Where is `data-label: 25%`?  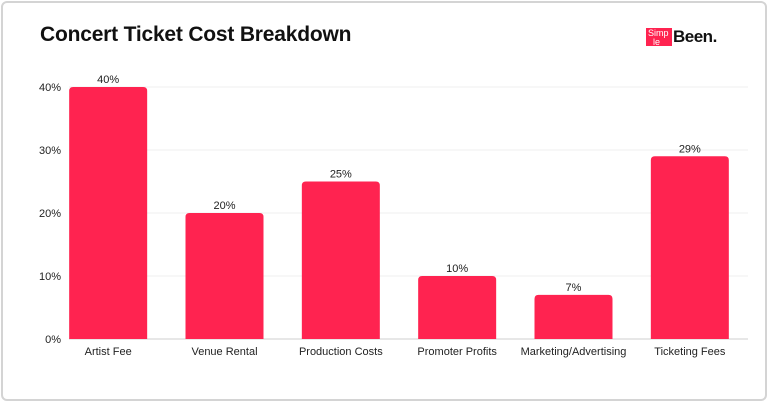
data-label: 25% is located at coordinates (341, 175).